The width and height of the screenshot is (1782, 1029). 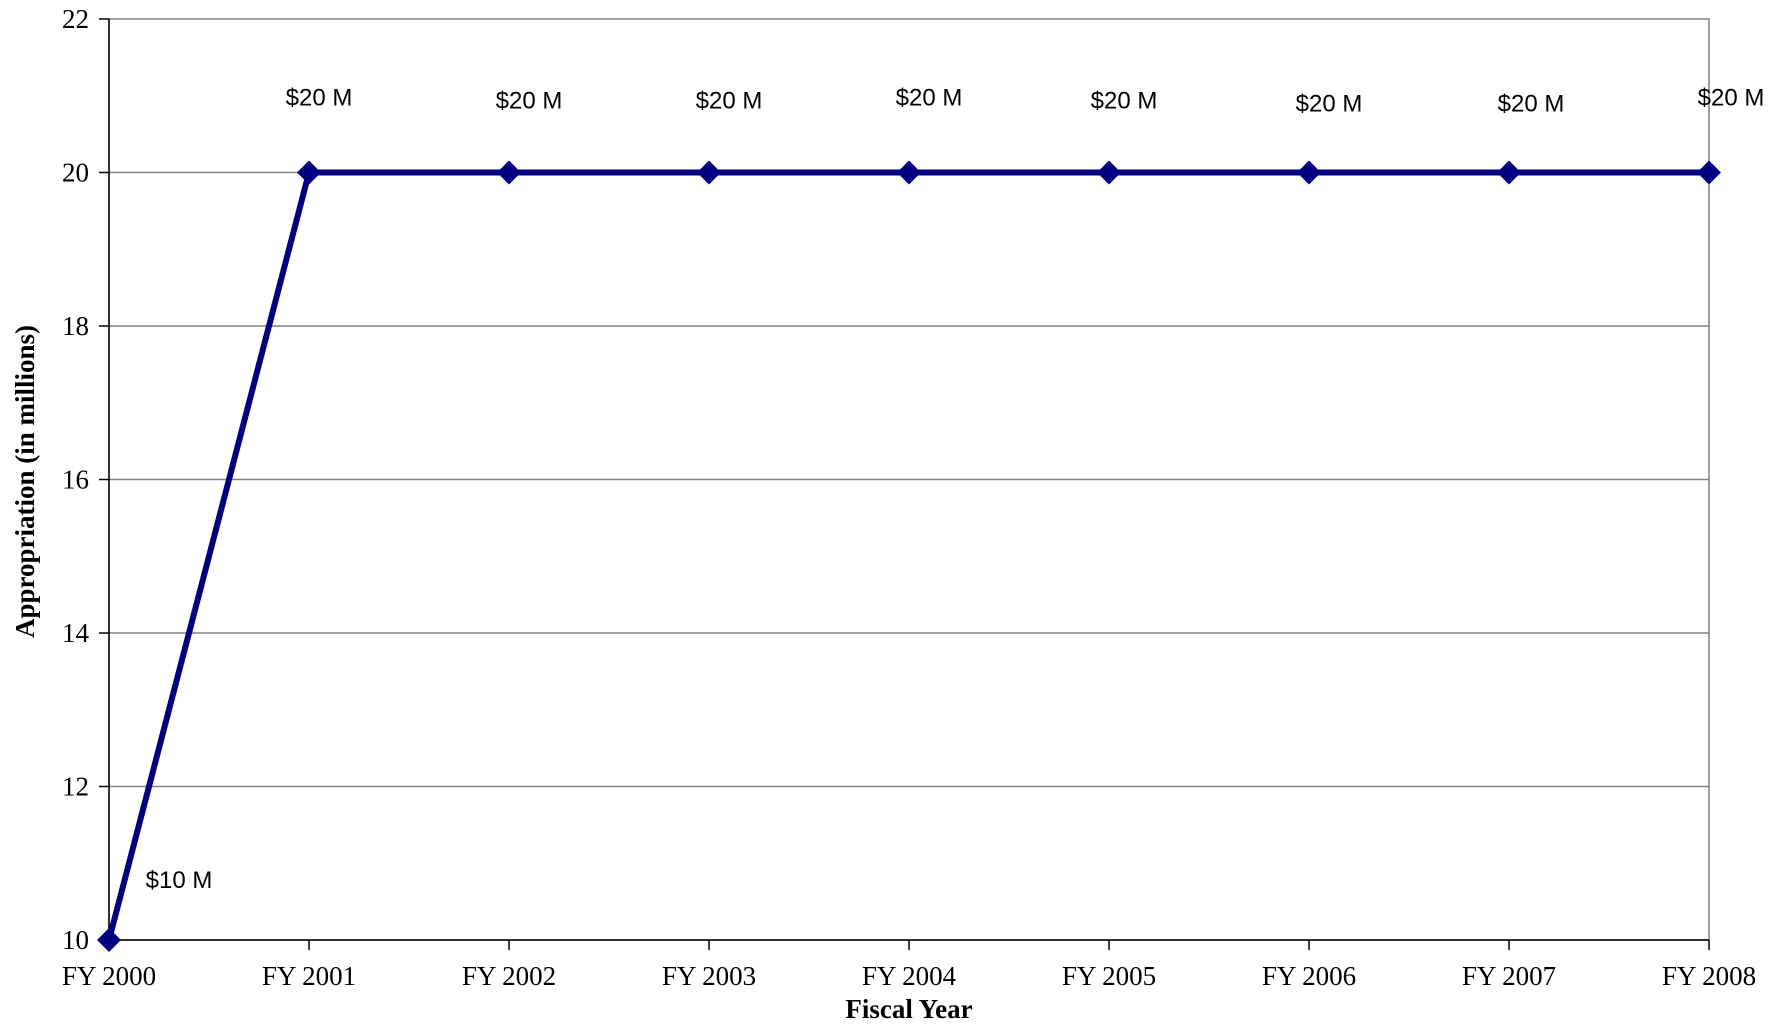 What do you see at coordinates (75, 173) in the screenshot?
I see `y-tick-label: 20` at bounding box center [75, 173].